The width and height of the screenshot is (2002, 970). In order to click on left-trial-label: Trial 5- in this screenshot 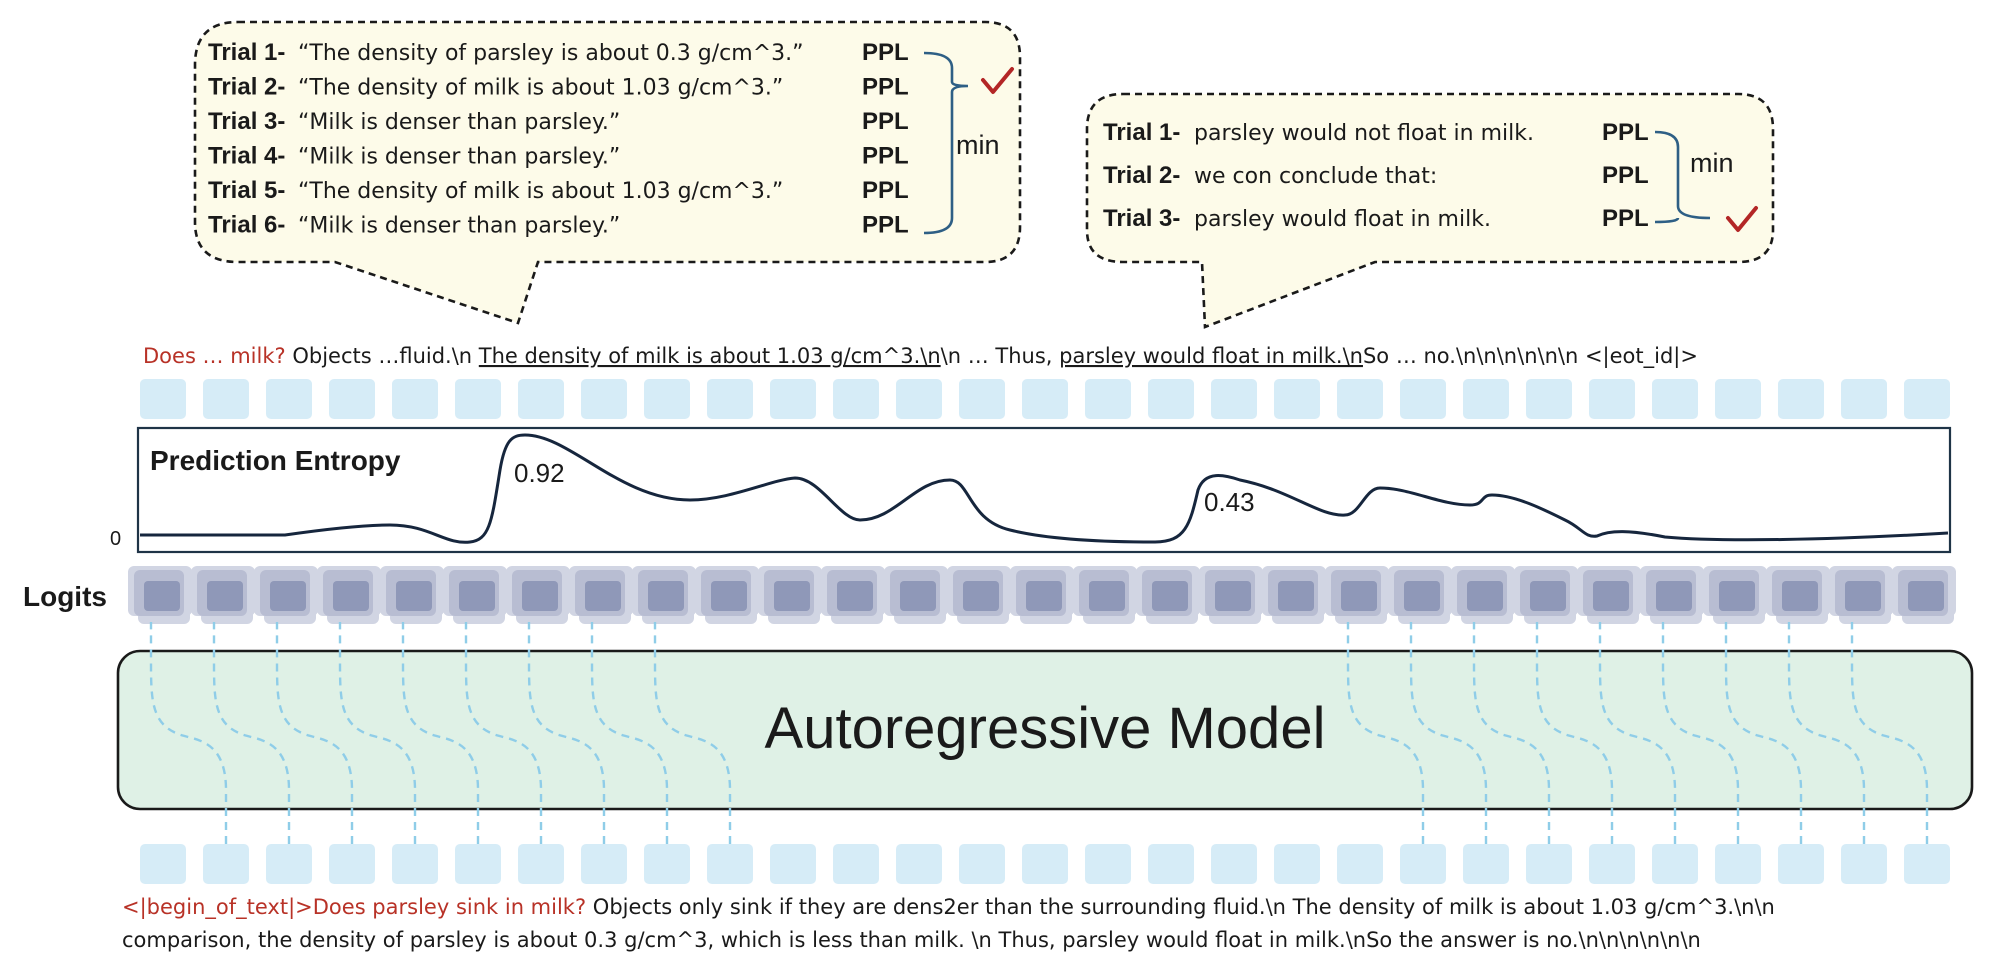, I will do `click(246, 190)`.